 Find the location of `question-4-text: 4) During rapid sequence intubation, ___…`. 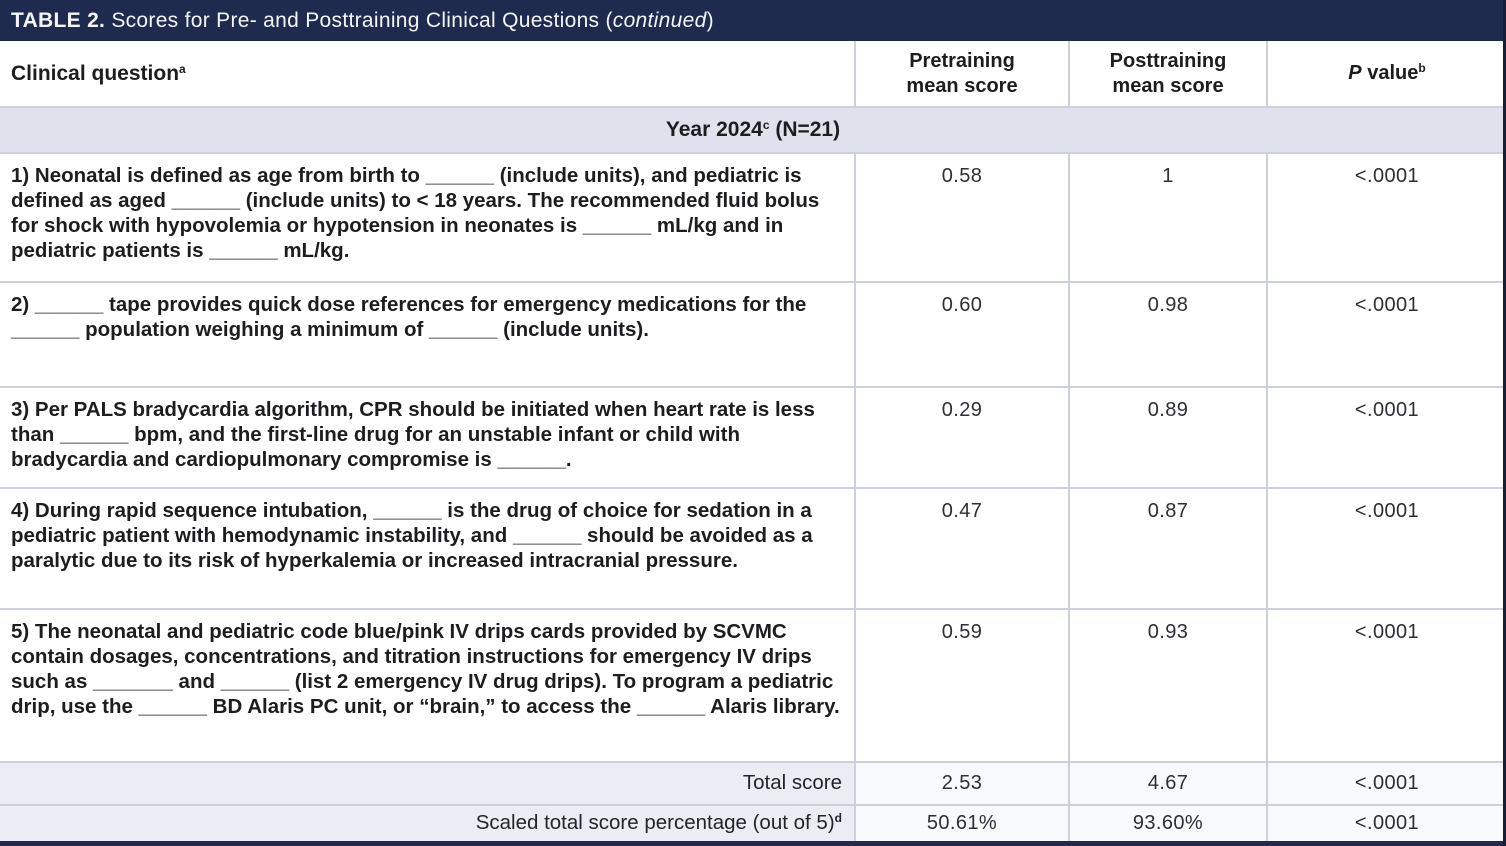

question-4-text: 4) During rapid sequence intubation, ___… is located at coordinates (428, 549).